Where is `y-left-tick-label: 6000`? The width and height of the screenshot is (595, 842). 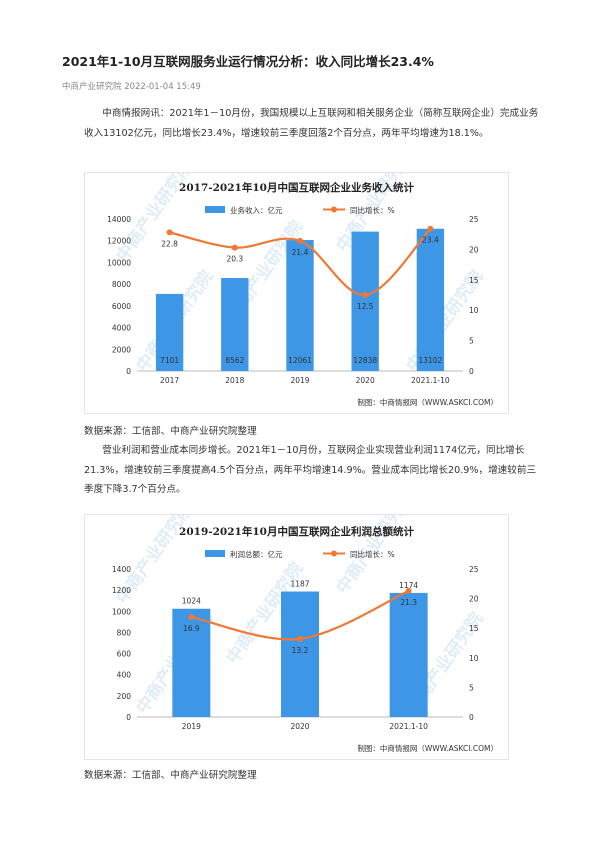 y-left-tick-label: 6000 is located at coordinates (121, 306).